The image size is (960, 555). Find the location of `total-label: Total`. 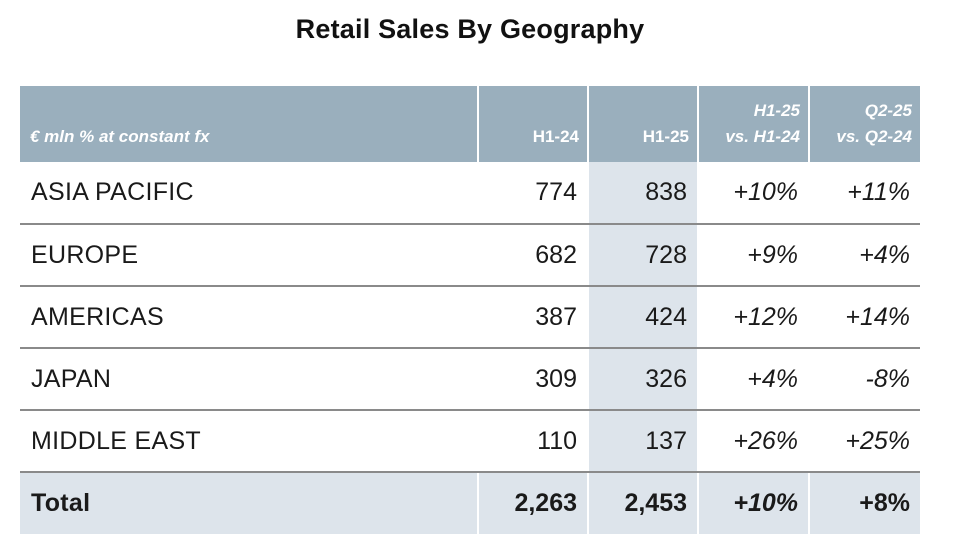

total-label: Total is located at coordinates (249, 503).